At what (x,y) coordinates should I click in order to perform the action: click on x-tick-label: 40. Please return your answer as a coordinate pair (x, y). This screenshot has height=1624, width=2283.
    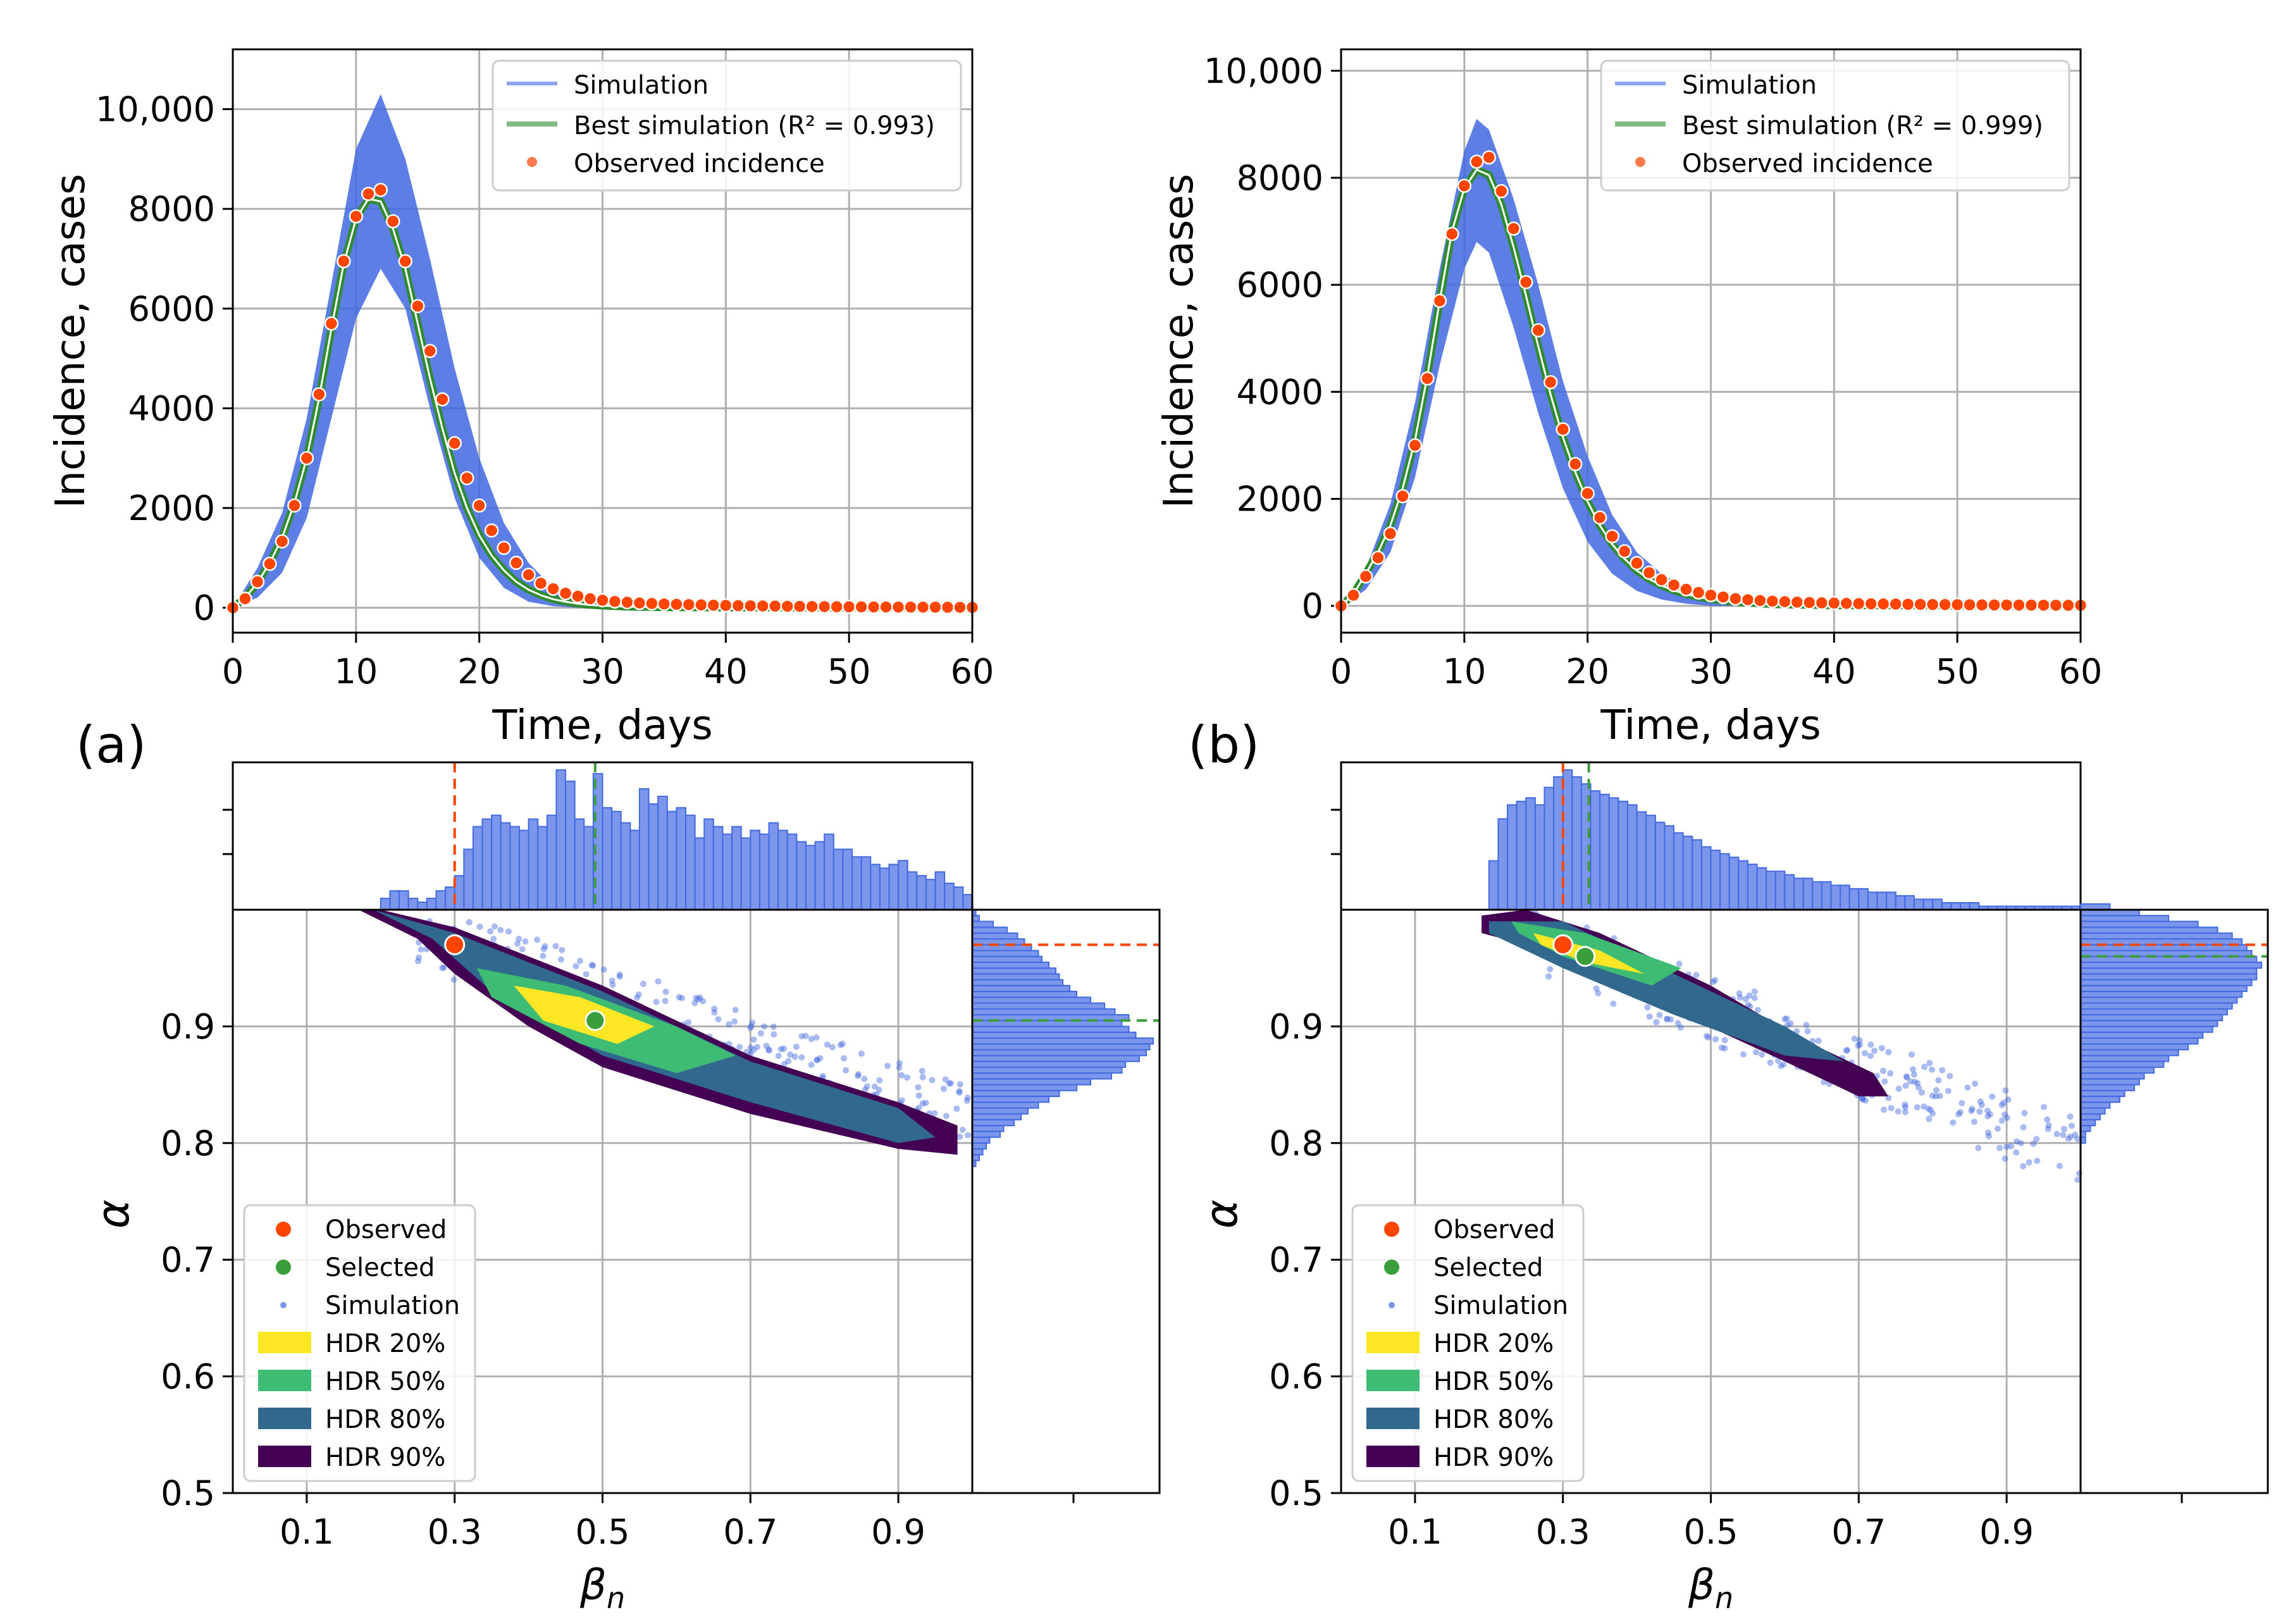
    Looking at the image, I should click on (1834, 671).